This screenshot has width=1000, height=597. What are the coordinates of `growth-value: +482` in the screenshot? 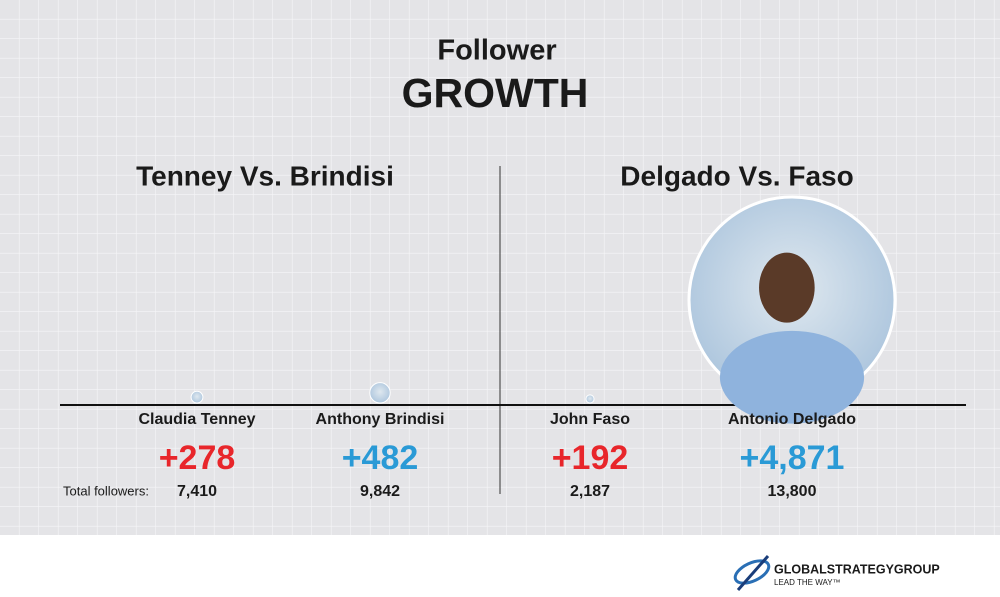 It's located at (380, 458).